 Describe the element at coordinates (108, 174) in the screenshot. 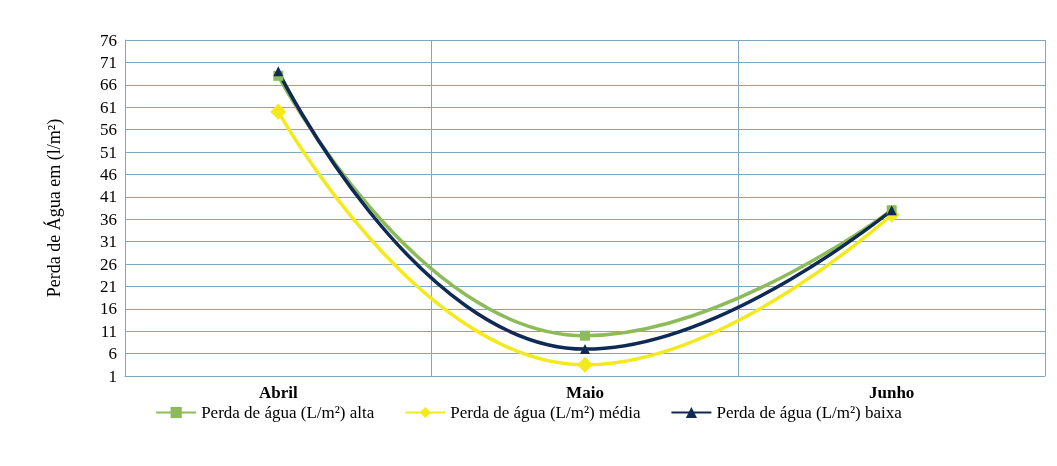

I see `y-tick-label: 46` at that location.